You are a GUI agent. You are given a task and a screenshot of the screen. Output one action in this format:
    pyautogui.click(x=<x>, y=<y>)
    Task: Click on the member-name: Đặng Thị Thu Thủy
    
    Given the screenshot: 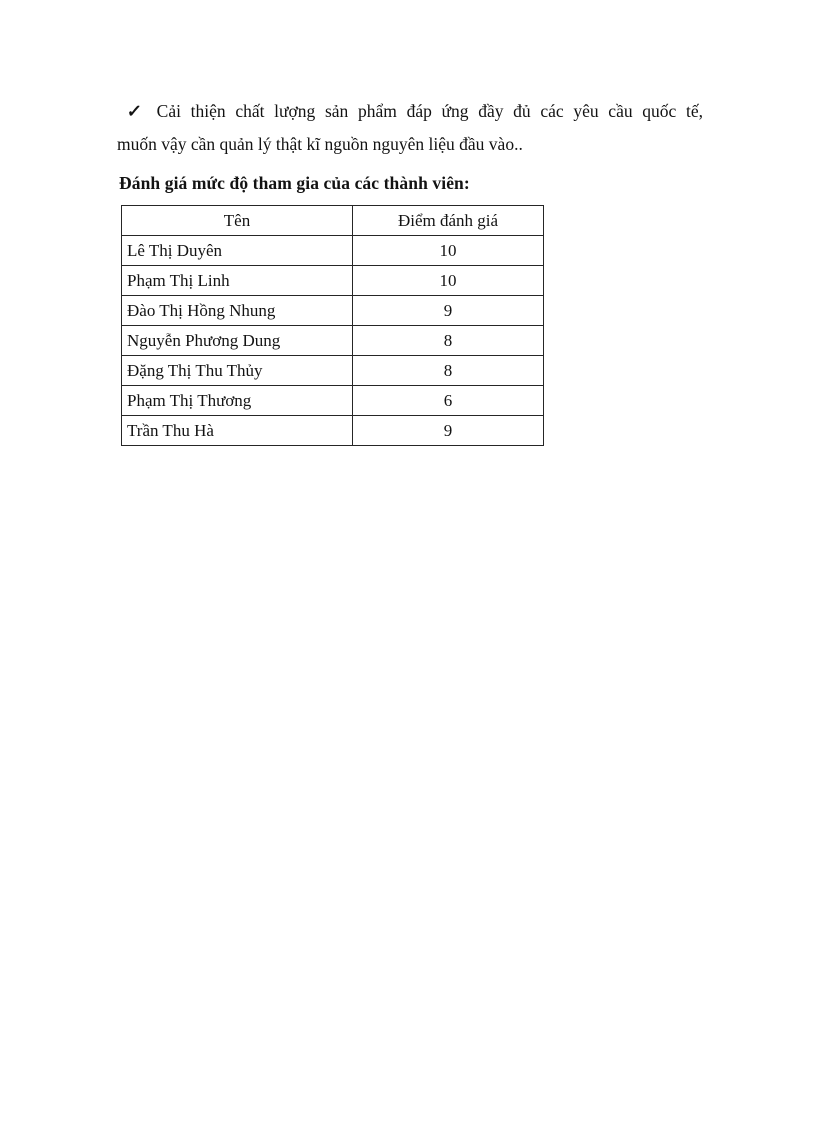 What is the action you would take?
    pyautogui.click(x=237, y=370)
    